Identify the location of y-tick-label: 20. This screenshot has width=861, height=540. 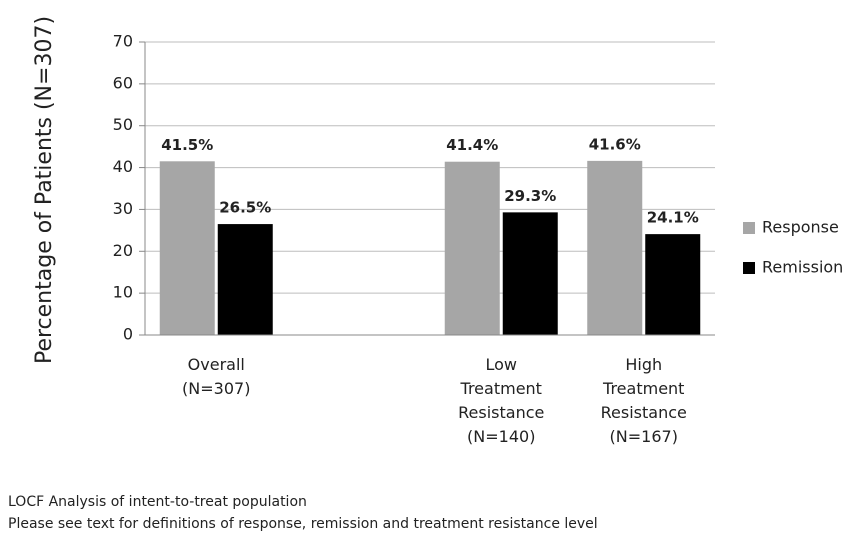
(123, 250).